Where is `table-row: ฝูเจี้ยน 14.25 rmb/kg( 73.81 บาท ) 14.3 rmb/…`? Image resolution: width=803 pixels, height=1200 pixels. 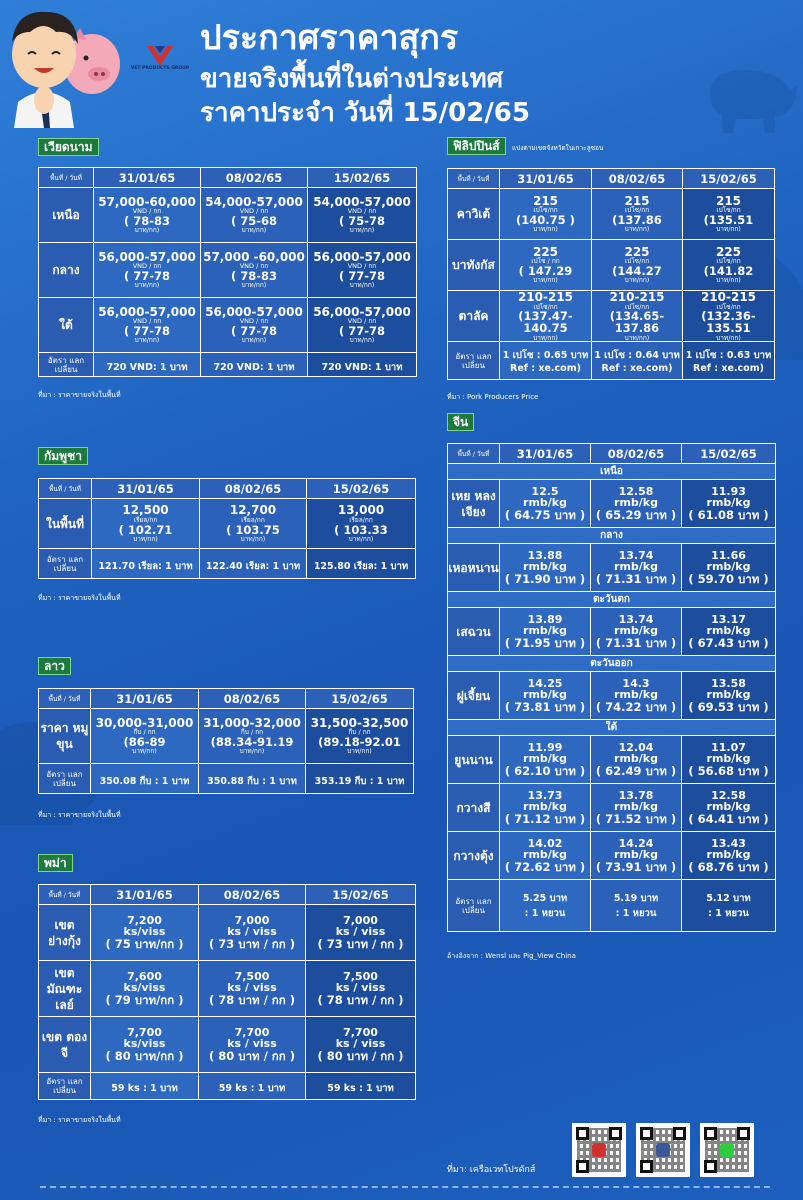
table-row: ฝูเจี้ยน 14.25 rmb/kg( 73.81 บาท ) 14.3 rmb/… is located at coordinates (611, 695).